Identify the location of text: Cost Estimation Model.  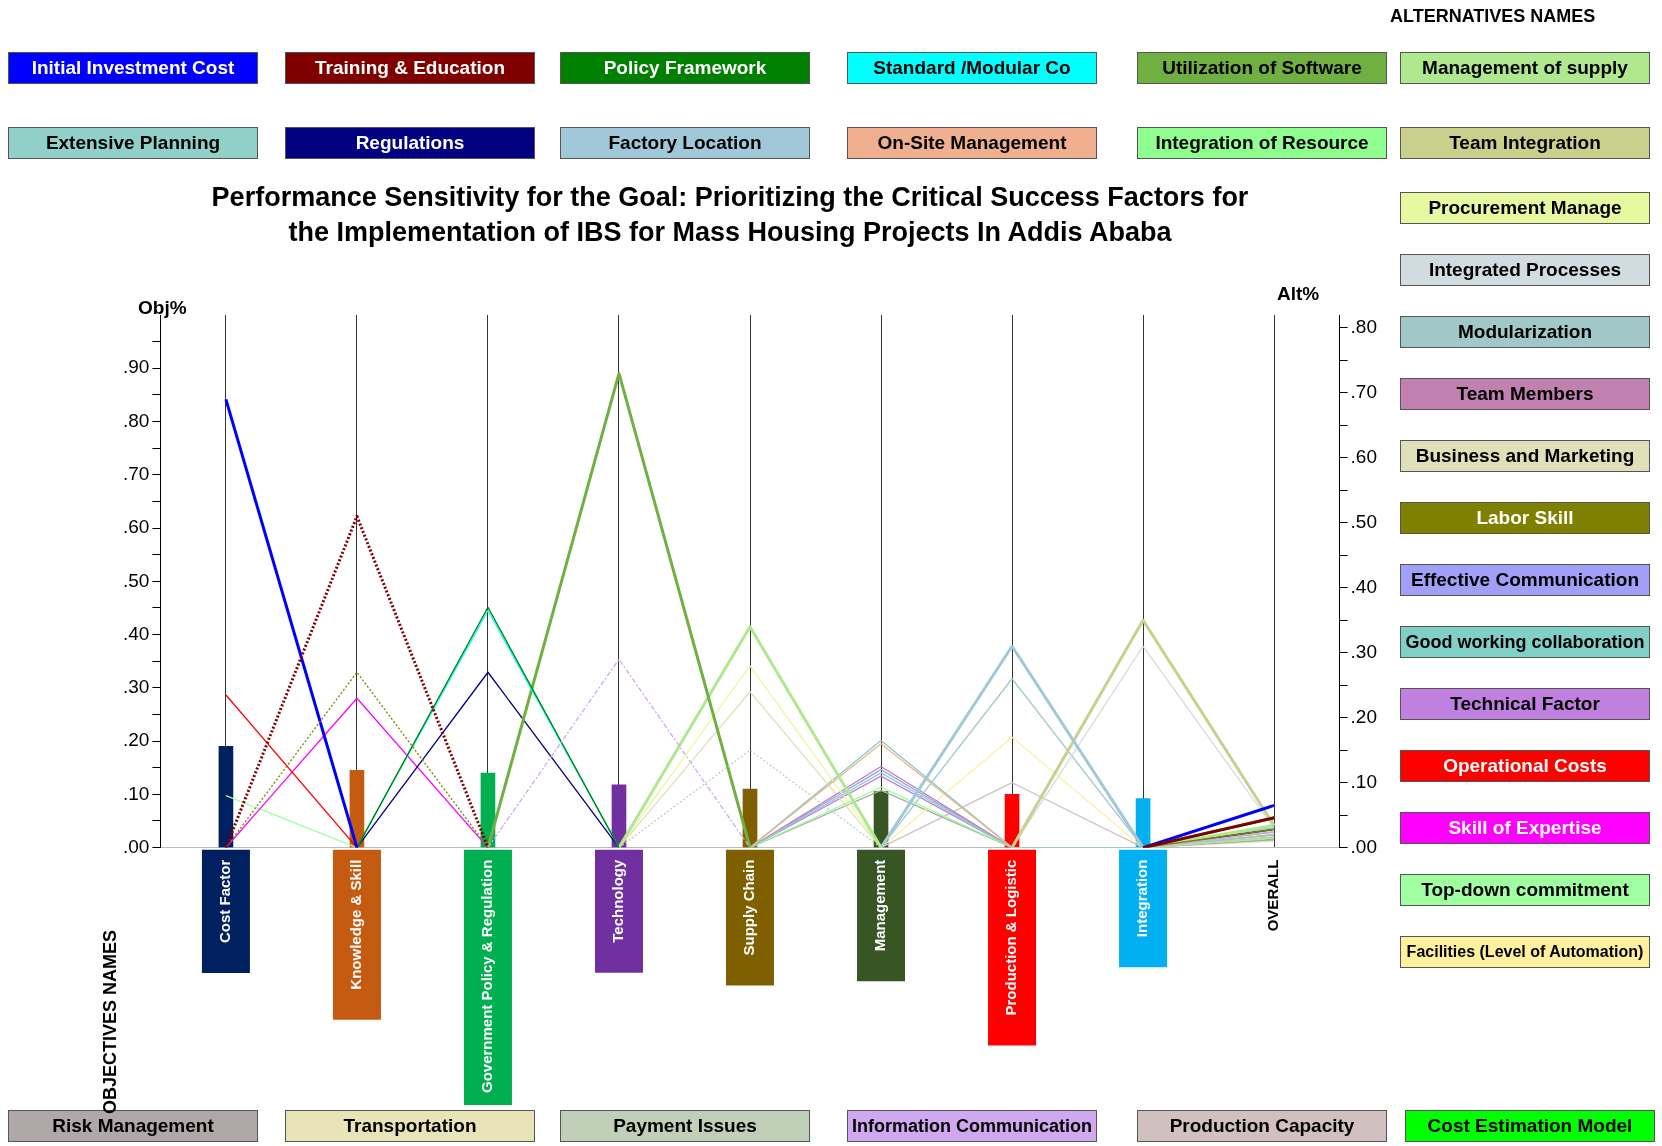
(1530, 1126).